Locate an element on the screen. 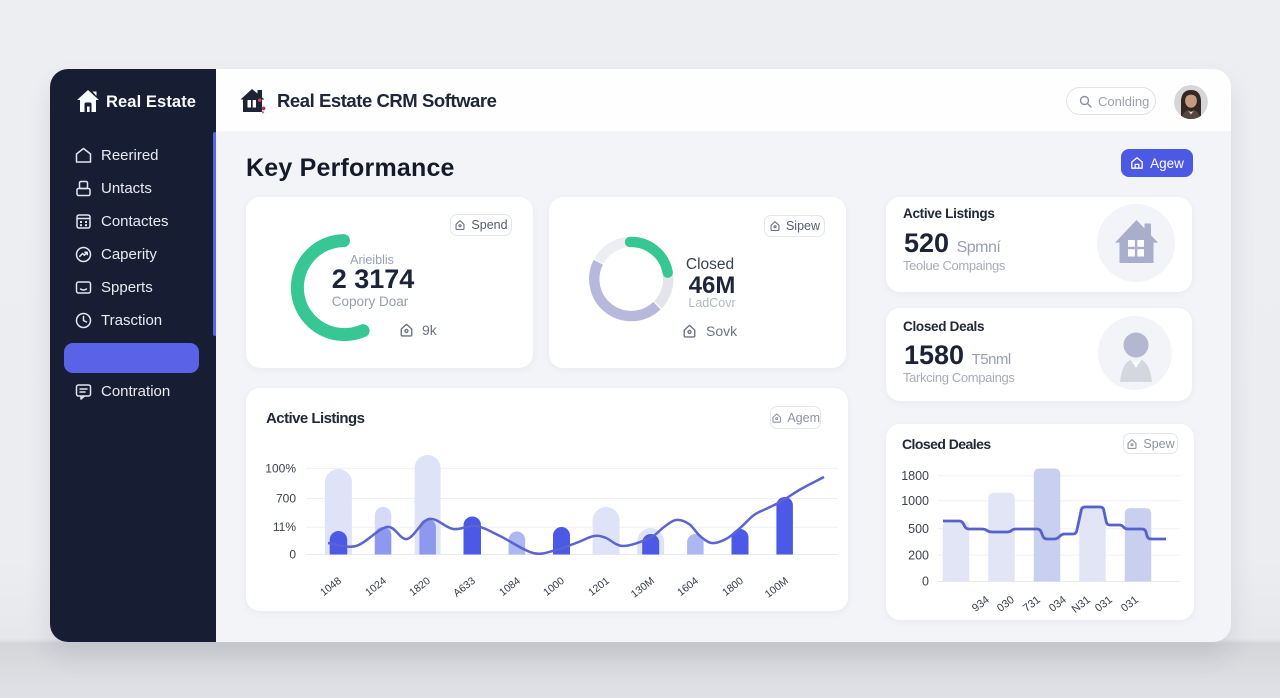 The width and height of the screenshot is (1280, 698). svg-text: 500 is located at coordinates (918, 529).